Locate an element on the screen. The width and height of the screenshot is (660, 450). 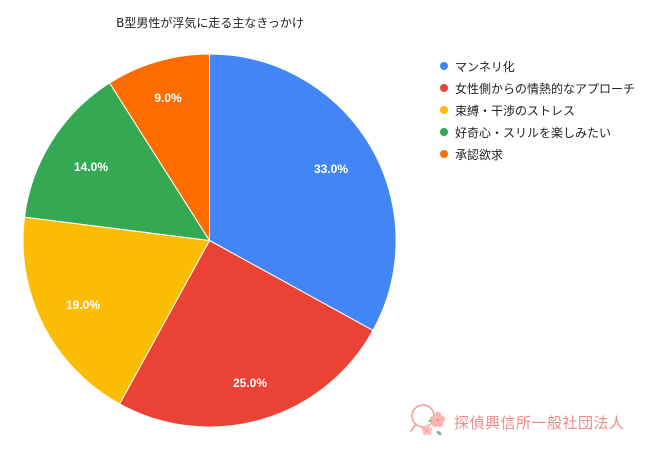
legend-item-curiosity-thrill: 好奇心・スリルを楽しみたい is located at coordinates (537, 132).